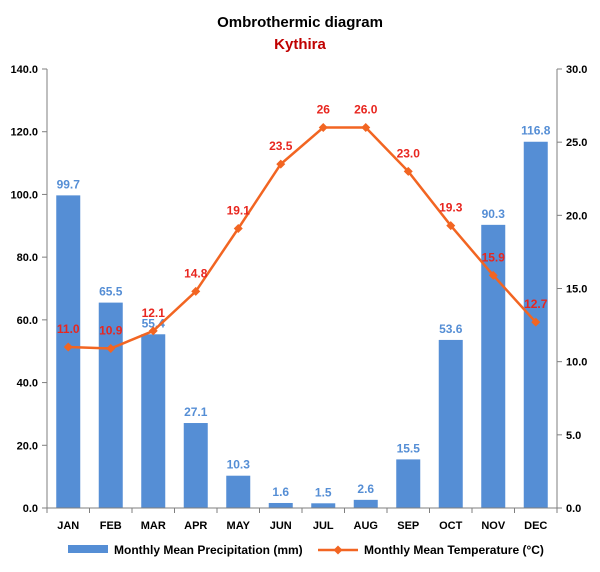 The image size is (600, 572). What do you see at coordinates (154, 313) in the screenshot?
I see `temp-label-mar: 12.1` at bounding box center [154, 313].